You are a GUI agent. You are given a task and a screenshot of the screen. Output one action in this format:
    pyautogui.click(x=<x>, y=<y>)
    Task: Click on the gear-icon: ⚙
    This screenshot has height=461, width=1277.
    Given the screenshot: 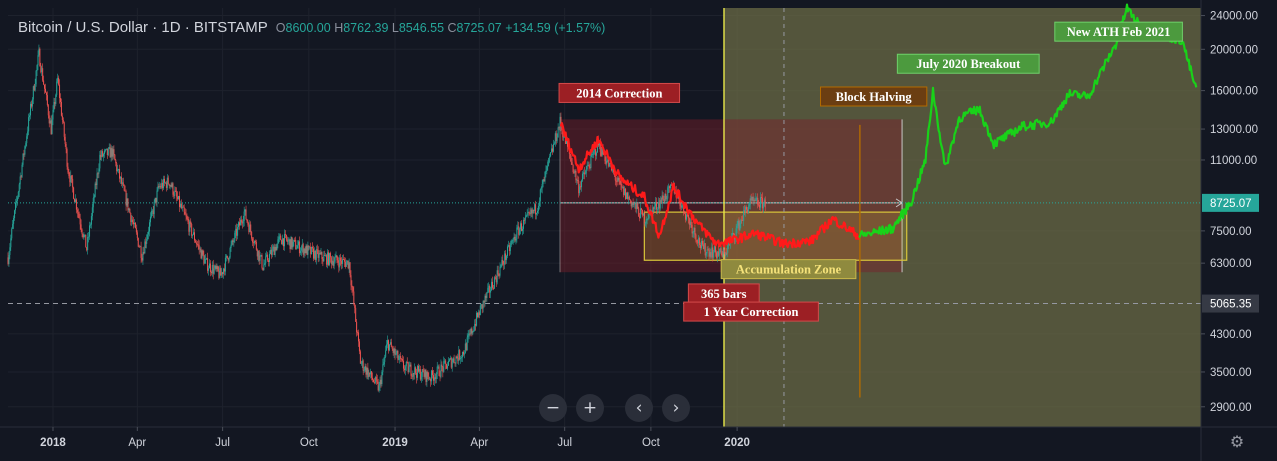 What is the action you would take?
    pyautogui.click(x=1237, y=441)
    